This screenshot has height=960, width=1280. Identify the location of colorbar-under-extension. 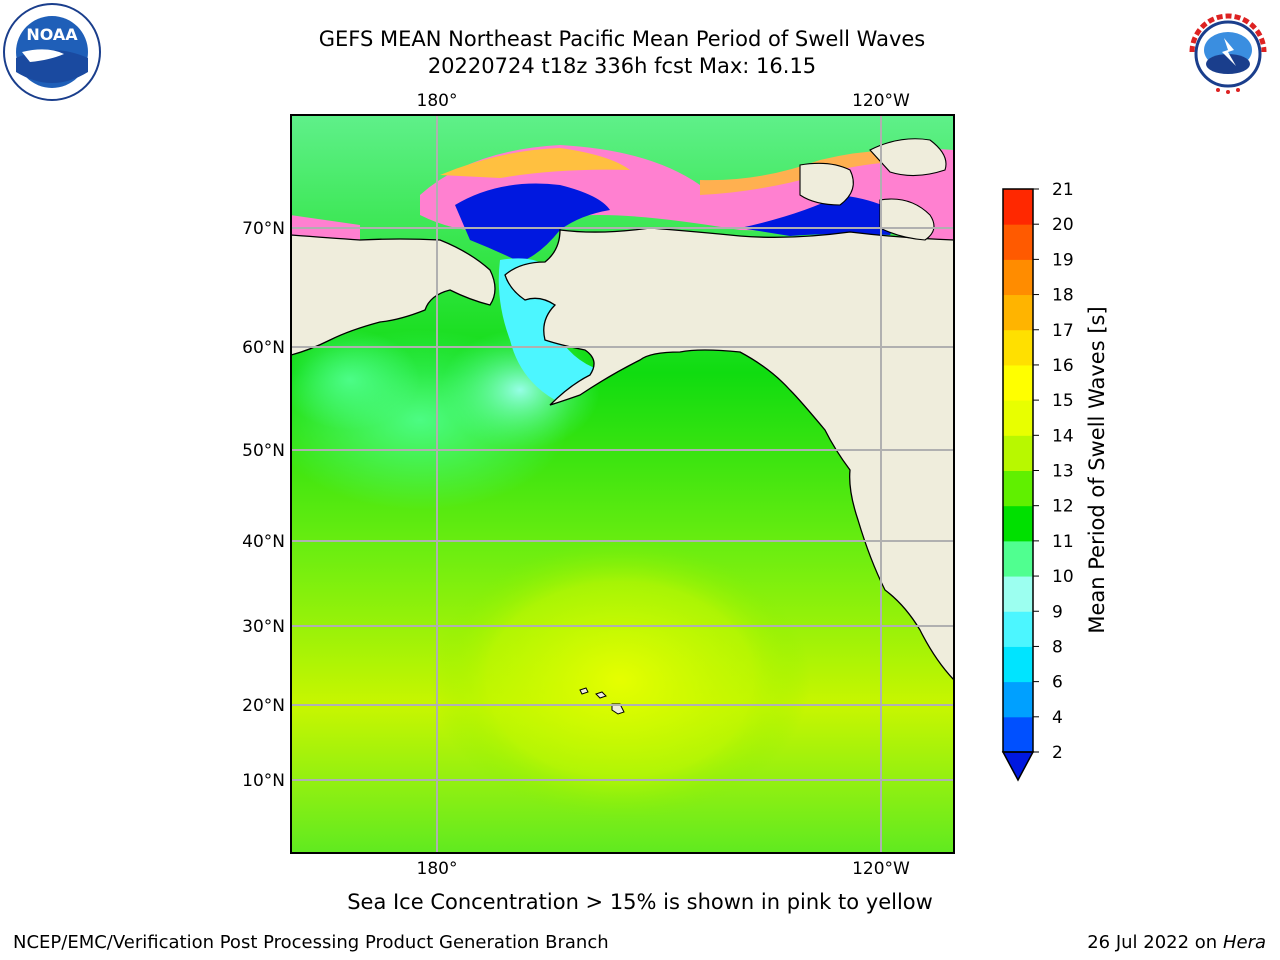
(1018, 766).